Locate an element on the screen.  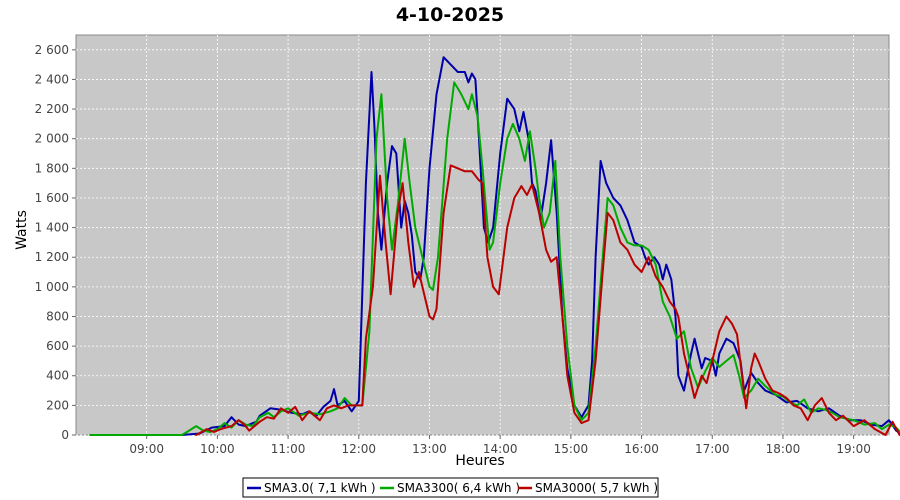
y-tick-label: 1 800 is located at coordinates (52, 168).